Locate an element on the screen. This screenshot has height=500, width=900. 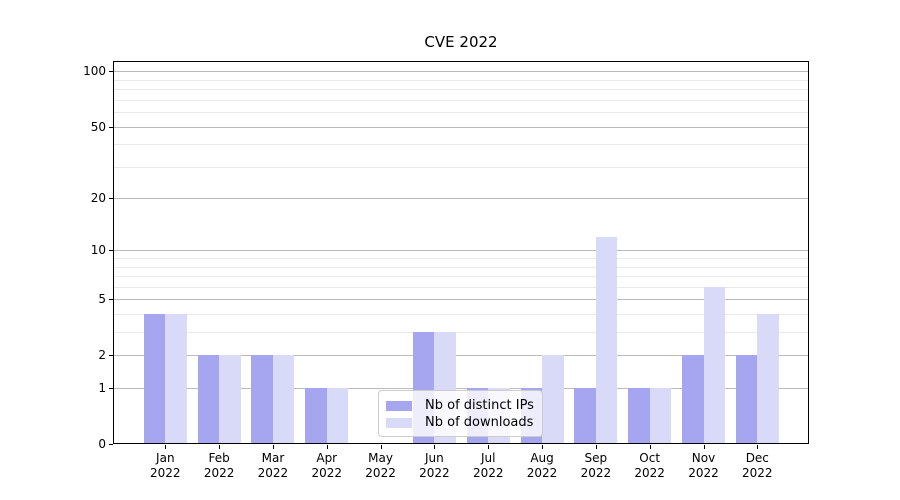
y-tick-label: 100 is located at coordinates (94, 71).